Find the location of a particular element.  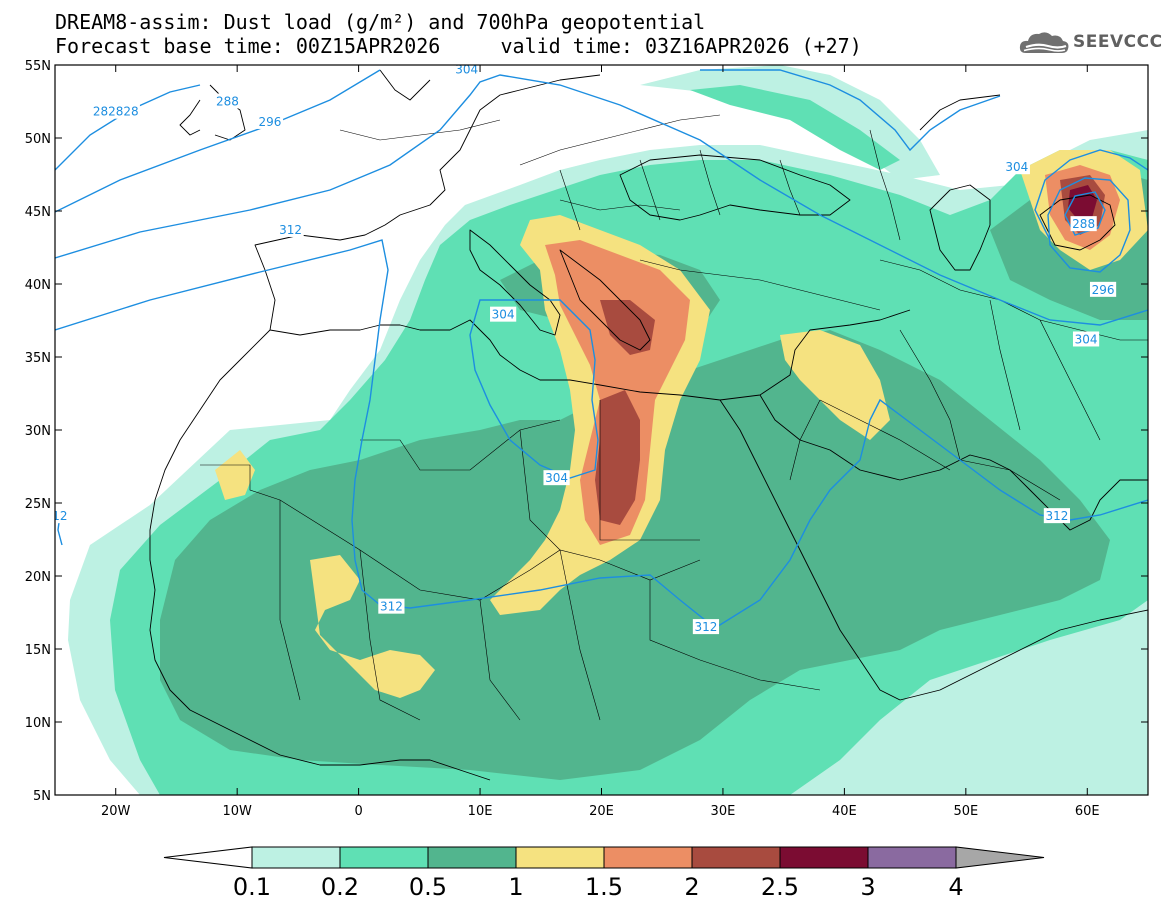

lon-label: 60E is located at coordinates (1087, 811).